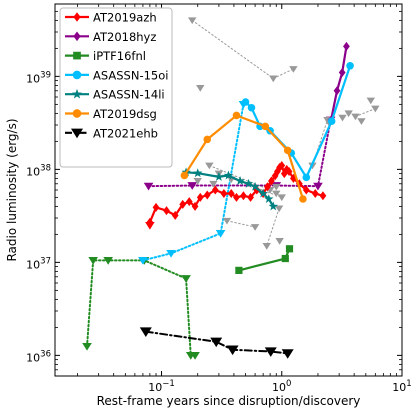  I want to click on series-iptf16fnl, so click(264, 259).